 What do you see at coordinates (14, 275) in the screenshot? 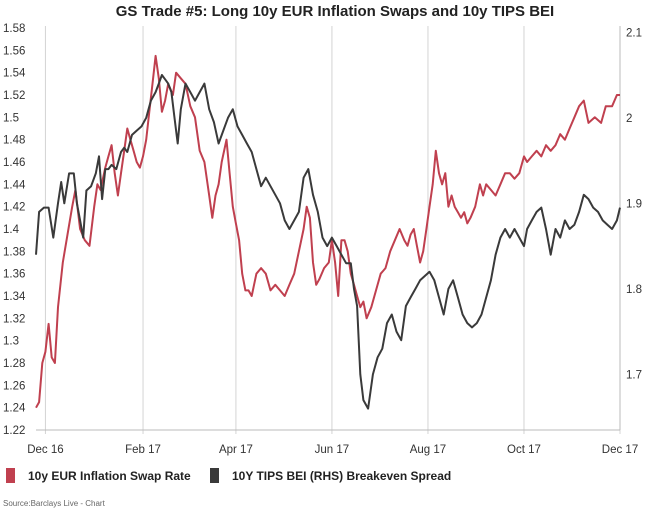
I see `y-left-tick-label: 1.36` at bounding box center [14, 275].